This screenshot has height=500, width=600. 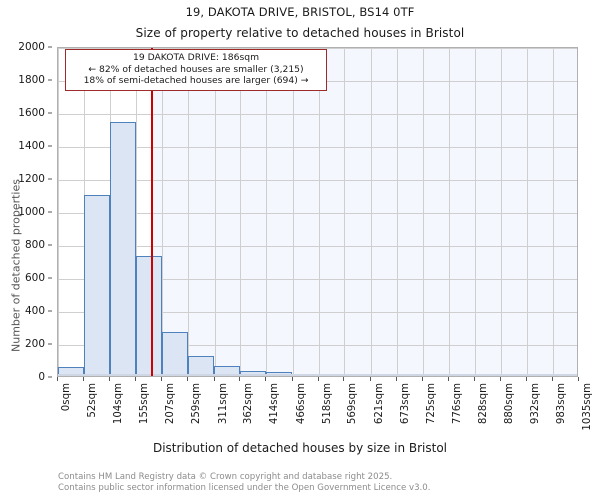 I want to click on x-axis-tick-label: 725sqm, so click(x=431, y=404).